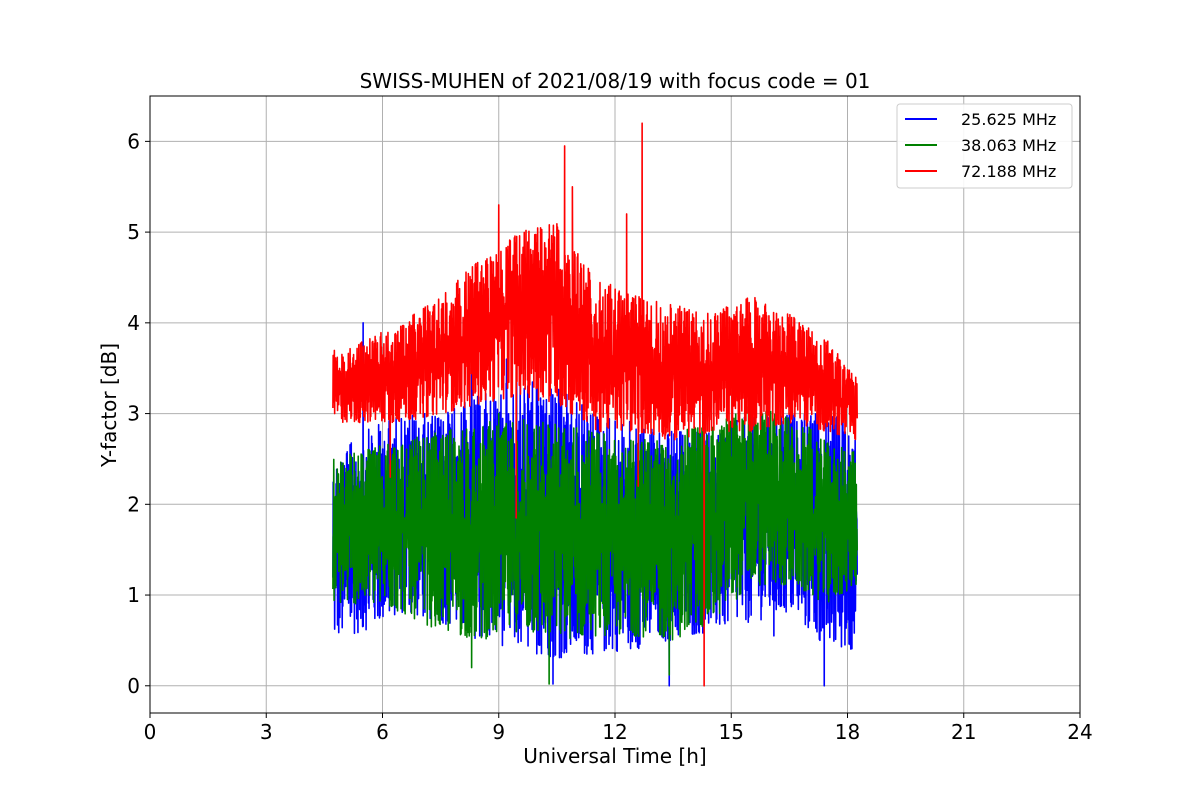 The image size is (1200, 800). I want to click on y-tick-label: 5, so click(133, 232).